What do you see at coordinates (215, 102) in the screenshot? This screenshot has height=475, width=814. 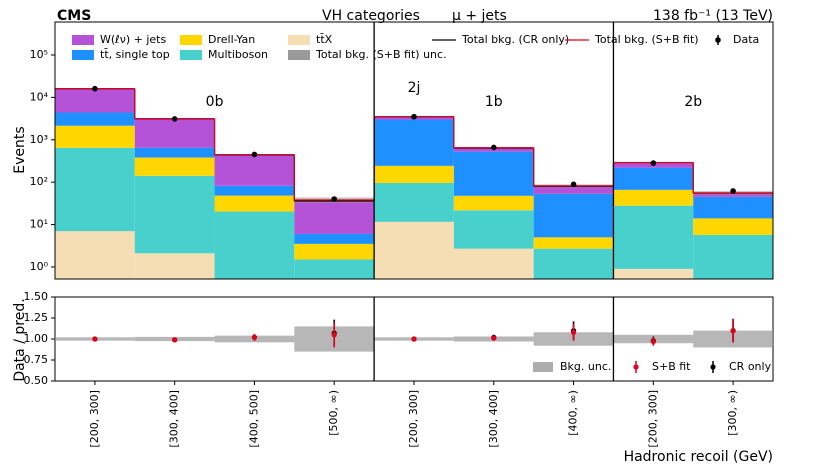 I see `group-label: 0b` at bounding box center [215, 102].